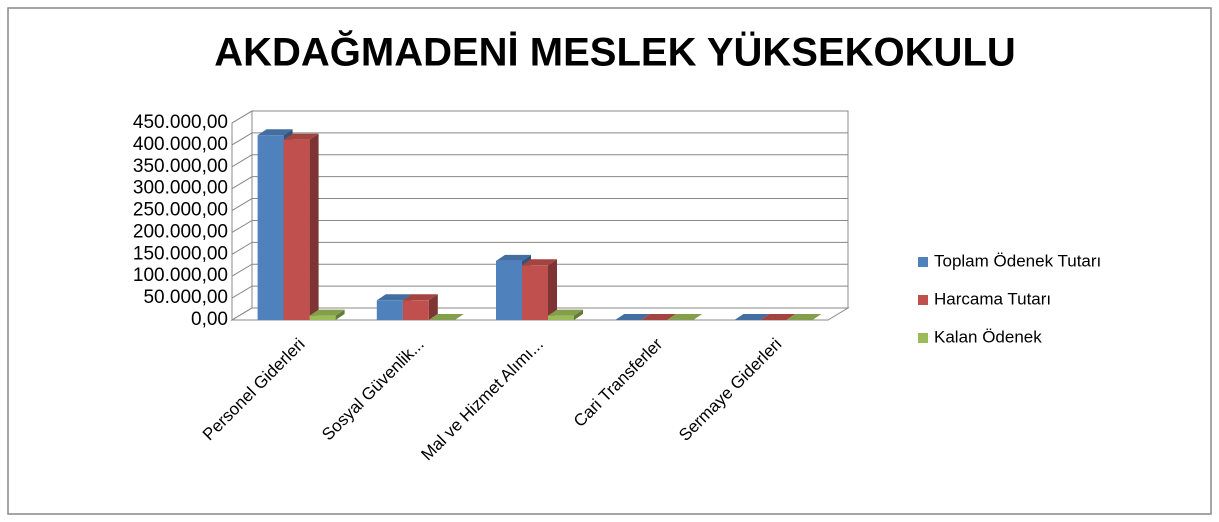 The height and width of the screenshot is (522, 1219). Describe the element at coordinates (180, 166) in the screenshot. I see `y-tick-label: 350.000,00` at that location.